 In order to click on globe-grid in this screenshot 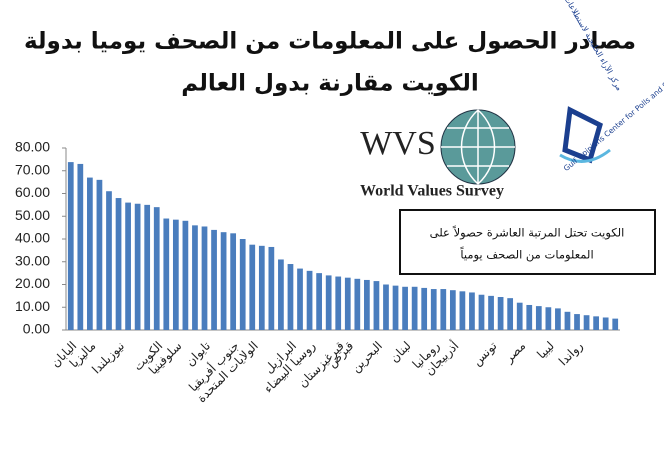, I will do `click(478, 147)`.